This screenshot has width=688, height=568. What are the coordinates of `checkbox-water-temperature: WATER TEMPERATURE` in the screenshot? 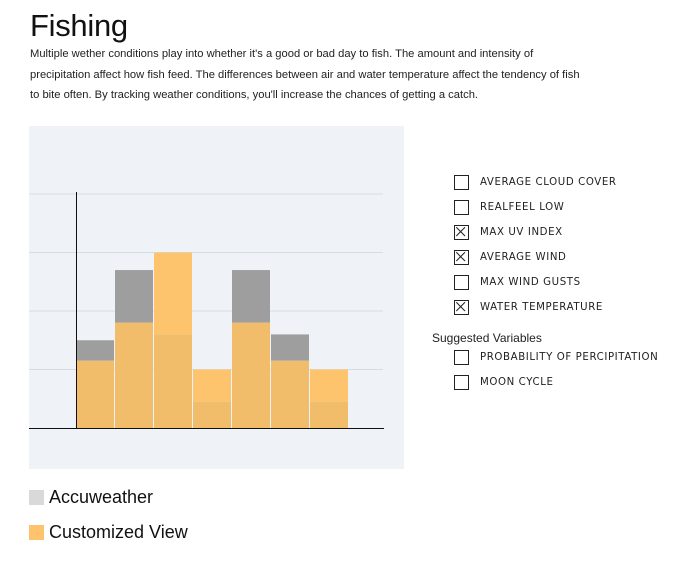 It's located at (528, 307).